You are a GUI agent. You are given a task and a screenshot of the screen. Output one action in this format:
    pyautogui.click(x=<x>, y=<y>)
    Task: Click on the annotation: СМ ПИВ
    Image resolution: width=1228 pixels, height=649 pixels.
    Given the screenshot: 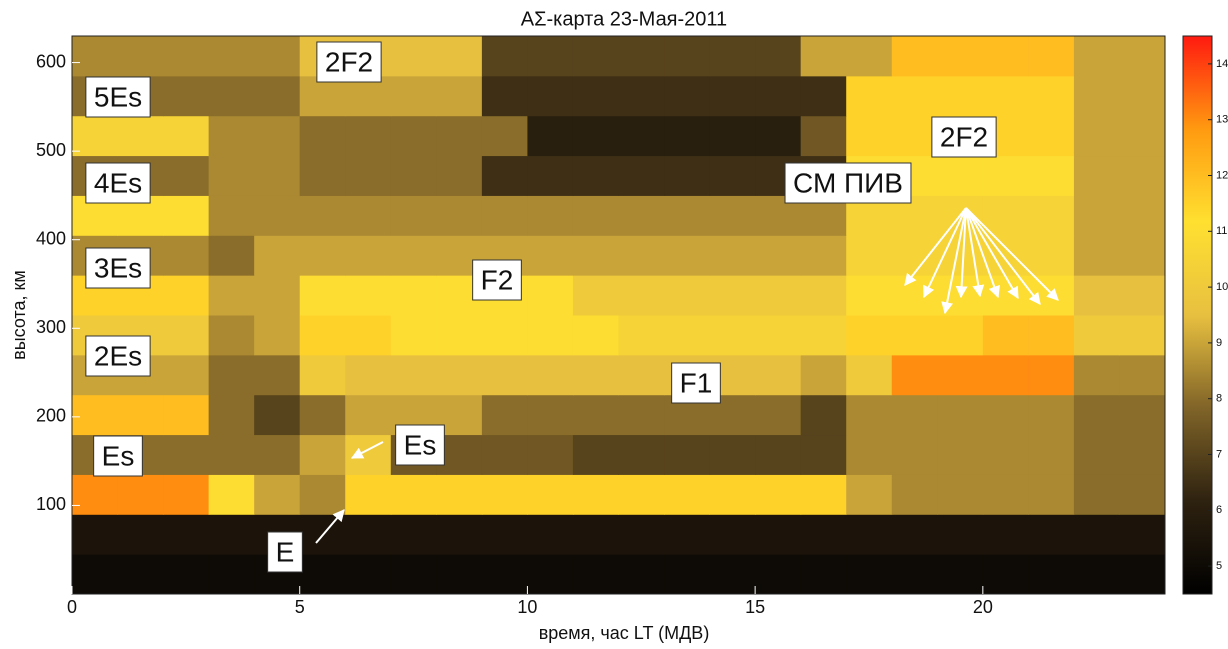 What is the action you would take?
    pyautogui.click(x=848, y=183)
    